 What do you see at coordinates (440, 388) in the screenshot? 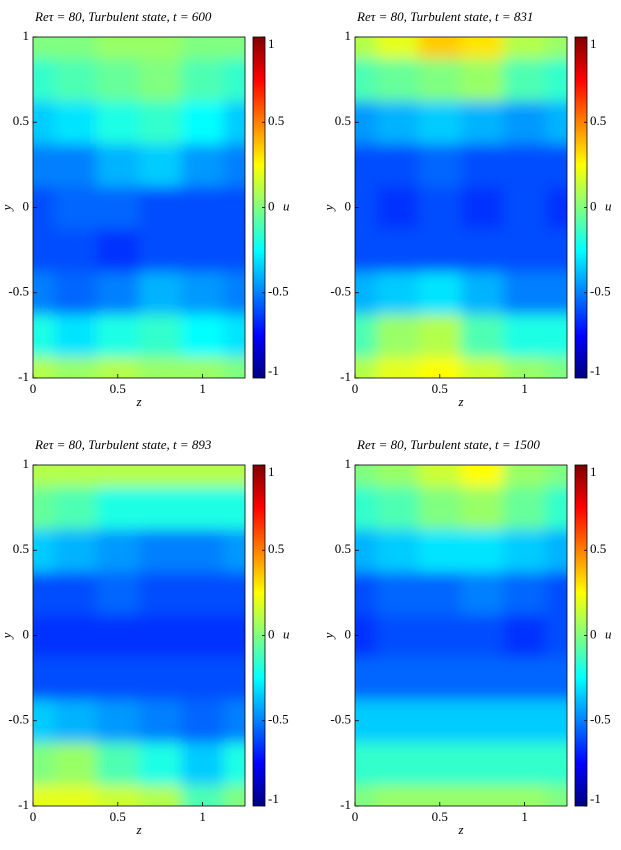
I see `x-tick-label: 0.5` at bounding box center [440, 388].